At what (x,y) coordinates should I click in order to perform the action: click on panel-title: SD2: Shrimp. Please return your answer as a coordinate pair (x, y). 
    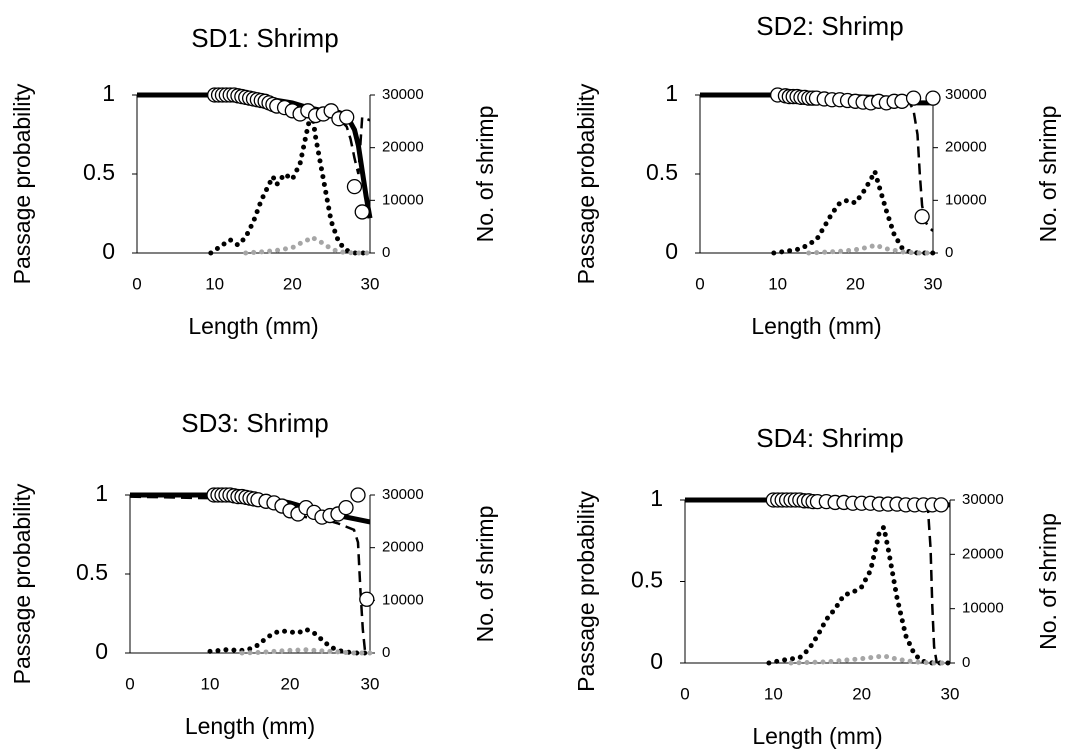
    Looking at the image, I should click on (829, 26).